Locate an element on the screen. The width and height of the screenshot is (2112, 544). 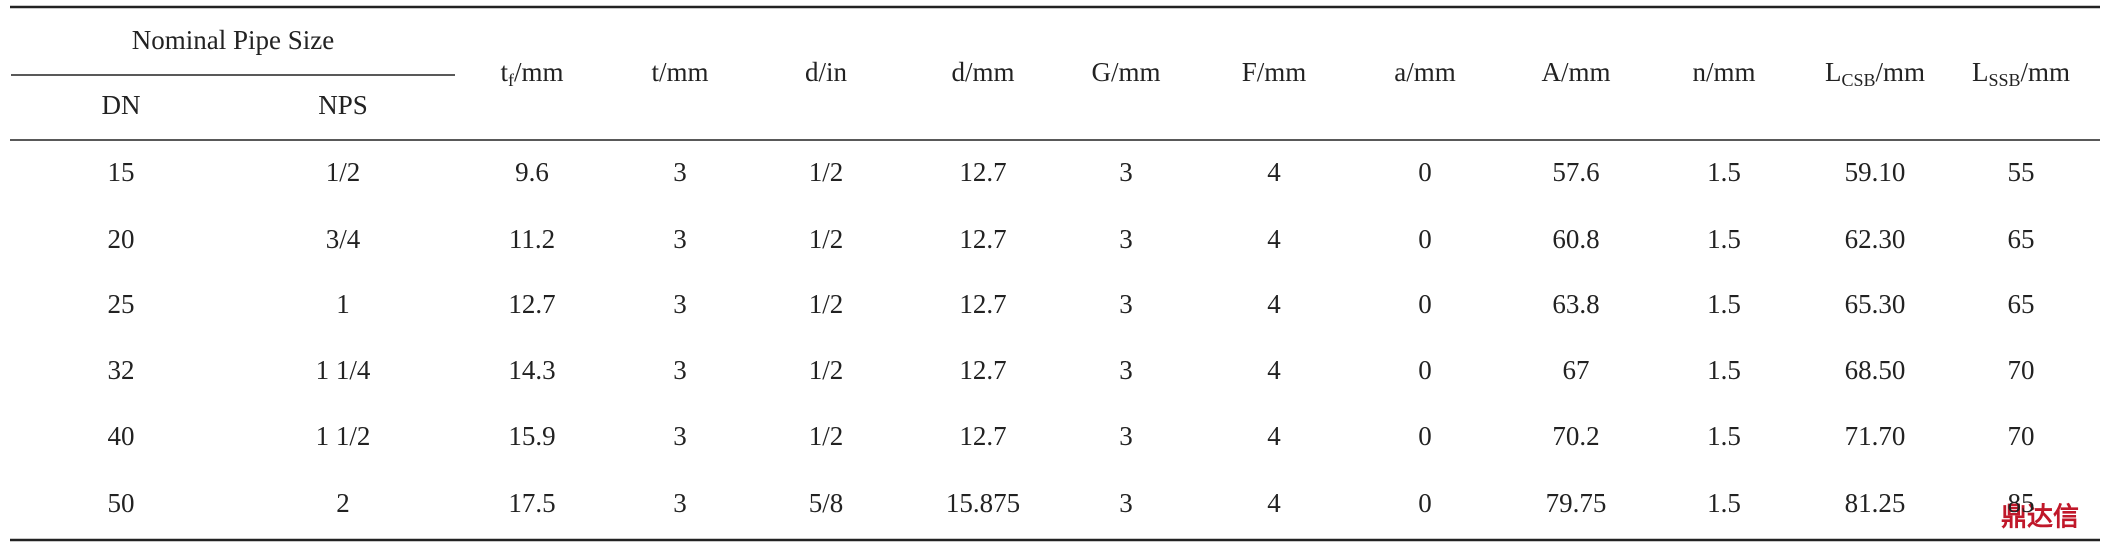
column-header: F/mm is located at coordinates (1274, 72).